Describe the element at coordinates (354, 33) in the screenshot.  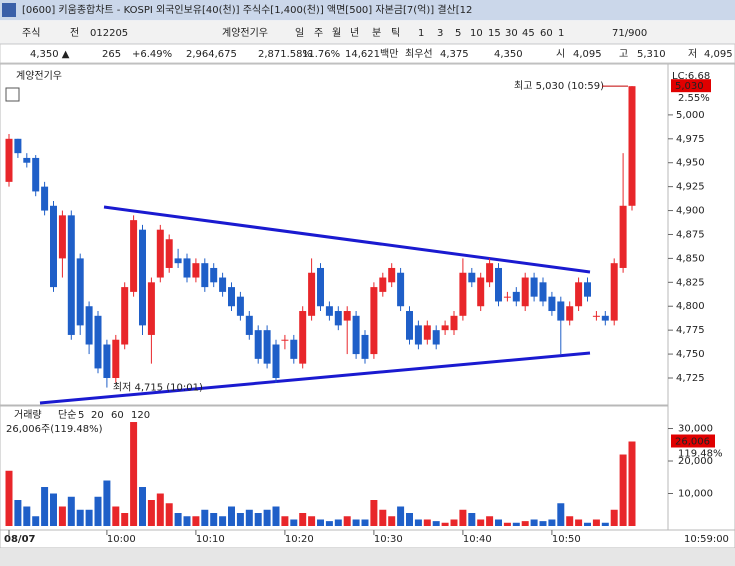
I see `toolbar-item: 년` at that location.